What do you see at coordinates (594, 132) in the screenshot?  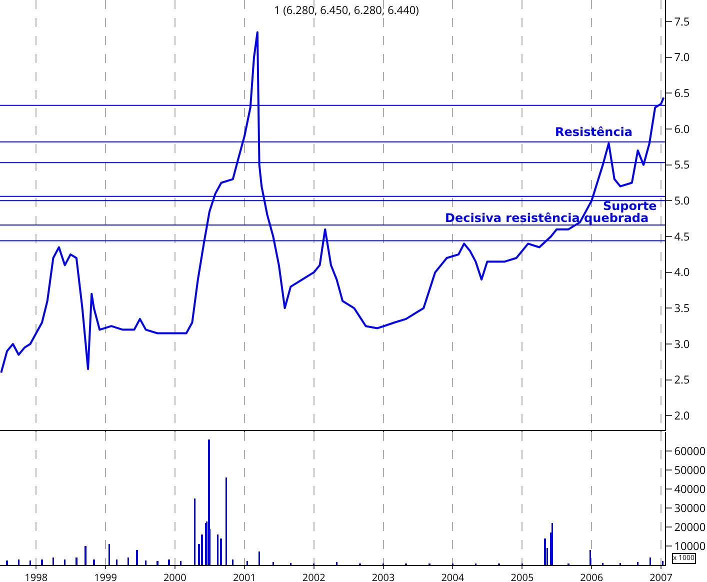 I see `annotation: Resistência` at bounding box center [594, 132].